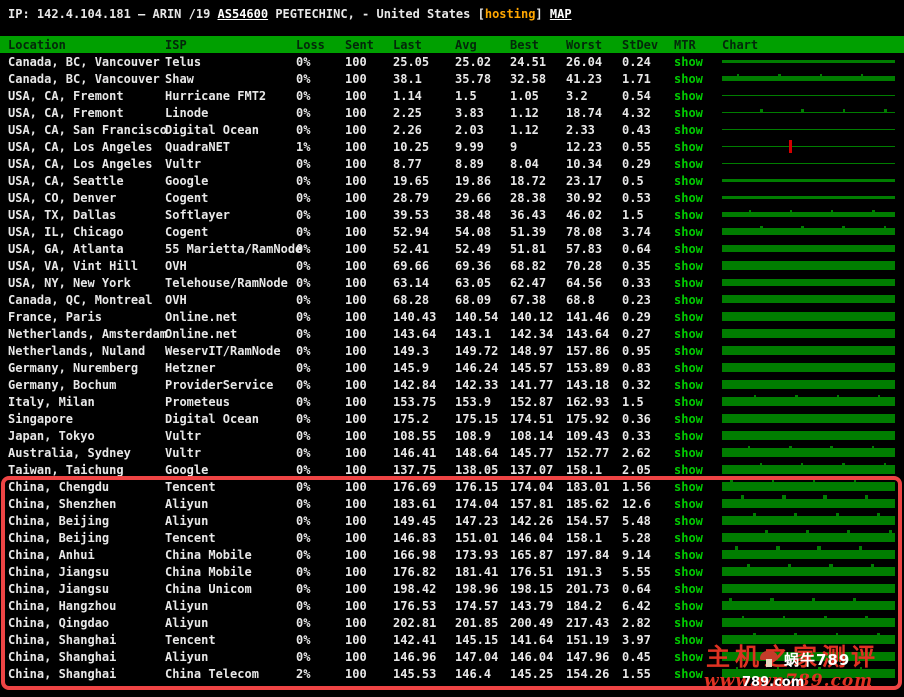 The height and width of the screenshot is (697, 904). I want to click on cell-worst: 154.57, so click(588, 520).